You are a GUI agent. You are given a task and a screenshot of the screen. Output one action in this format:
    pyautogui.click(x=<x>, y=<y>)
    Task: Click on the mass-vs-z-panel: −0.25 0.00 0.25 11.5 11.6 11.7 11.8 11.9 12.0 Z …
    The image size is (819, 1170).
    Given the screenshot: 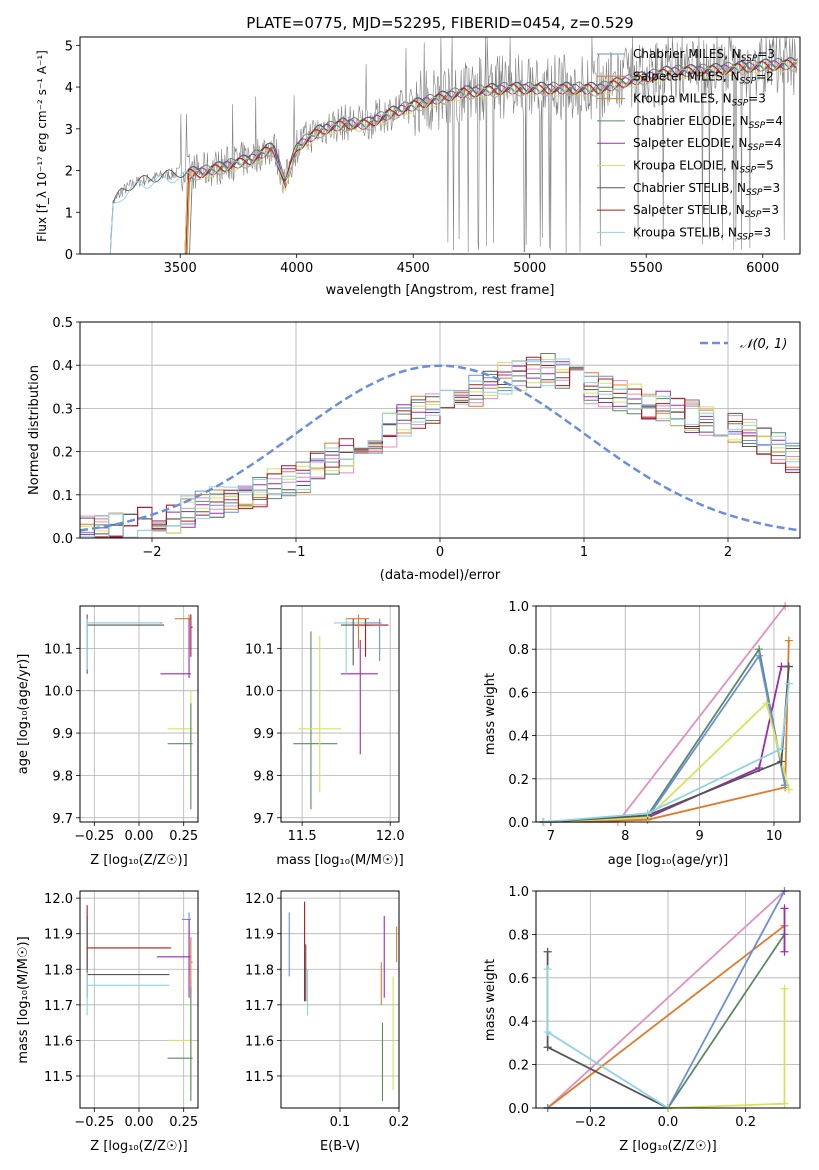 What is the action you would take?
    pyautogui.click(x=107, y=1022)
    